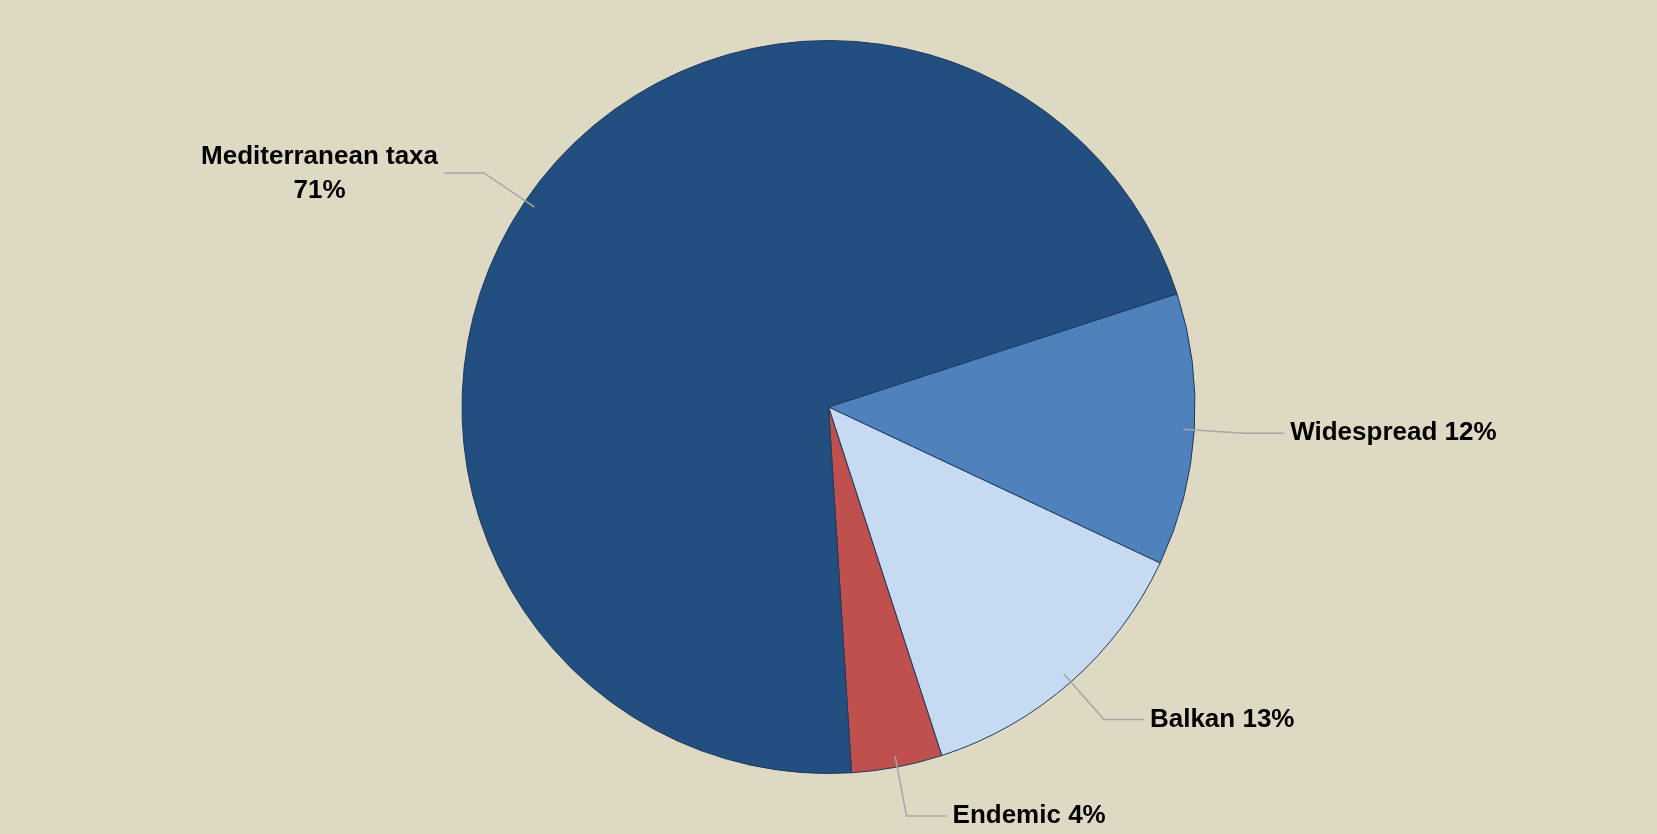 The image size is (1657, 834). What do you see at coordinates (1222, 717) in the screenshot?
I see `slice-label: Balkan 13%` at bounding box center [1222, 717].